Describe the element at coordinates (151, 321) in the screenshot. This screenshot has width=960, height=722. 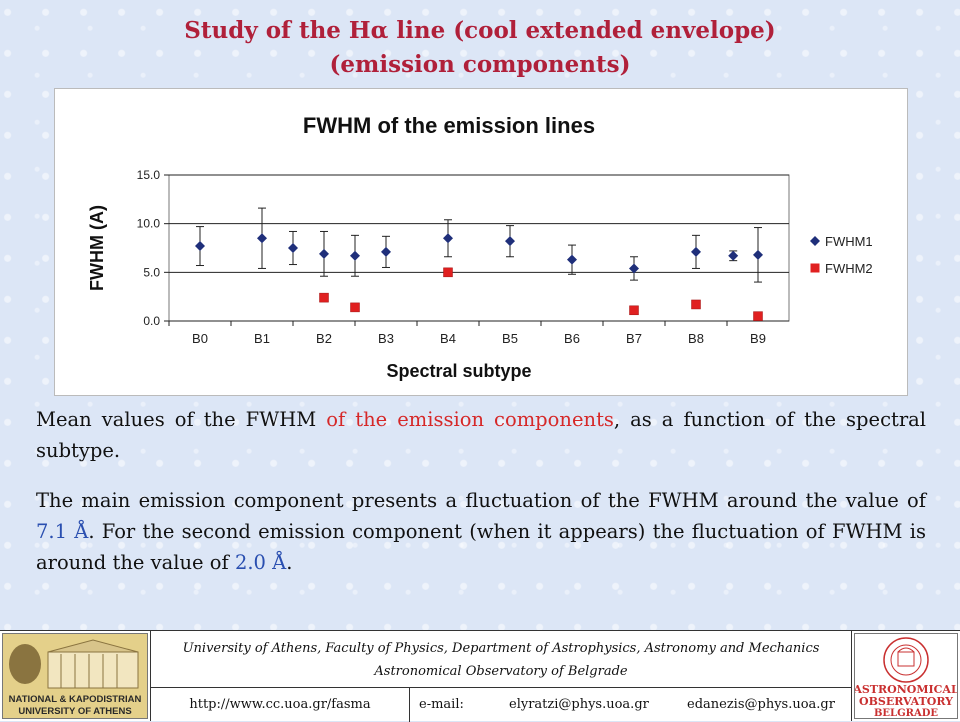
I see `y-tick-label: 0.0` at that location.